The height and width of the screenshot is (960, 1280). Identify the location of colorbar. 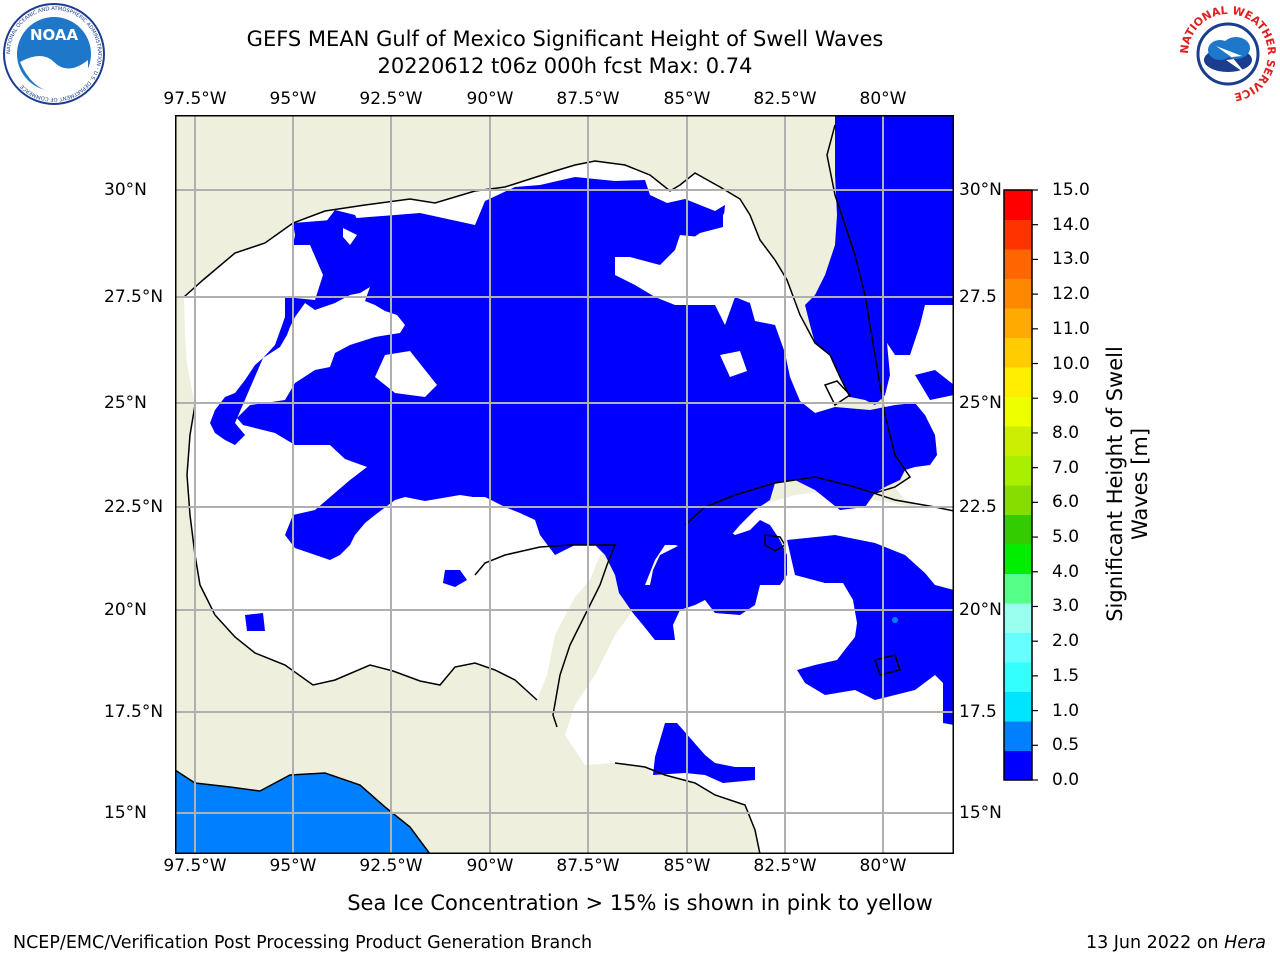
(1020, 485).